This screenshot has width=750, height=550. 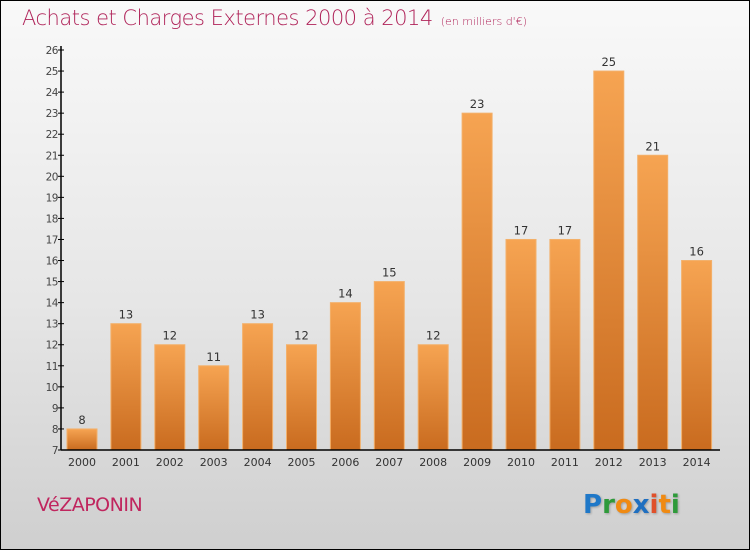 What do you see at coordinates (52, 346) in the screenshot?
I see `y-tick-label-12: 12` at bounding box center [52, 346].